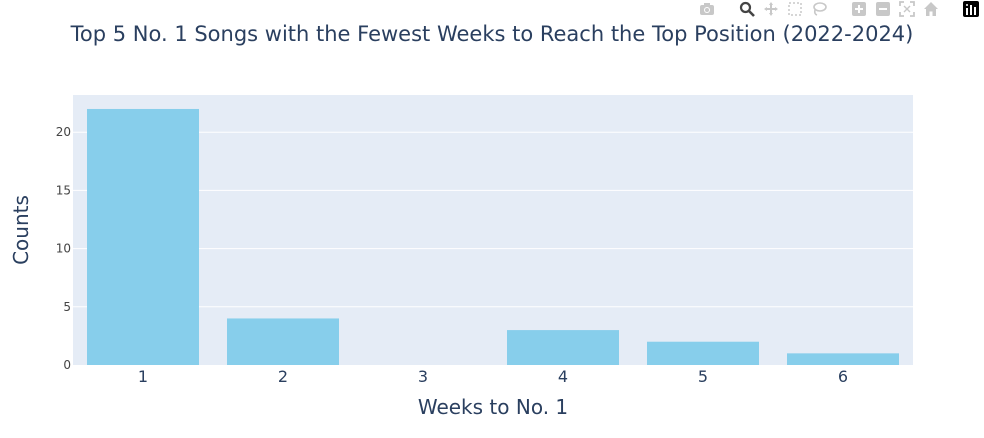 Image resolution: width=984 pixels, height=438 pixels. Describe the element at coordinates (63, 190) in the screenshot. I see `y-tick-label: 15` at that location.